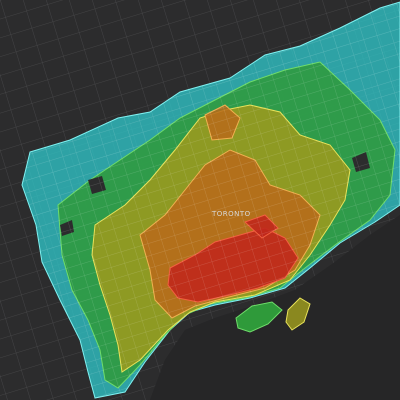 The image size is (400, 400). What do you see at coordinates (298, 314) in the screenshot?
I see `island-yellow` at bounding box center [298, 314].